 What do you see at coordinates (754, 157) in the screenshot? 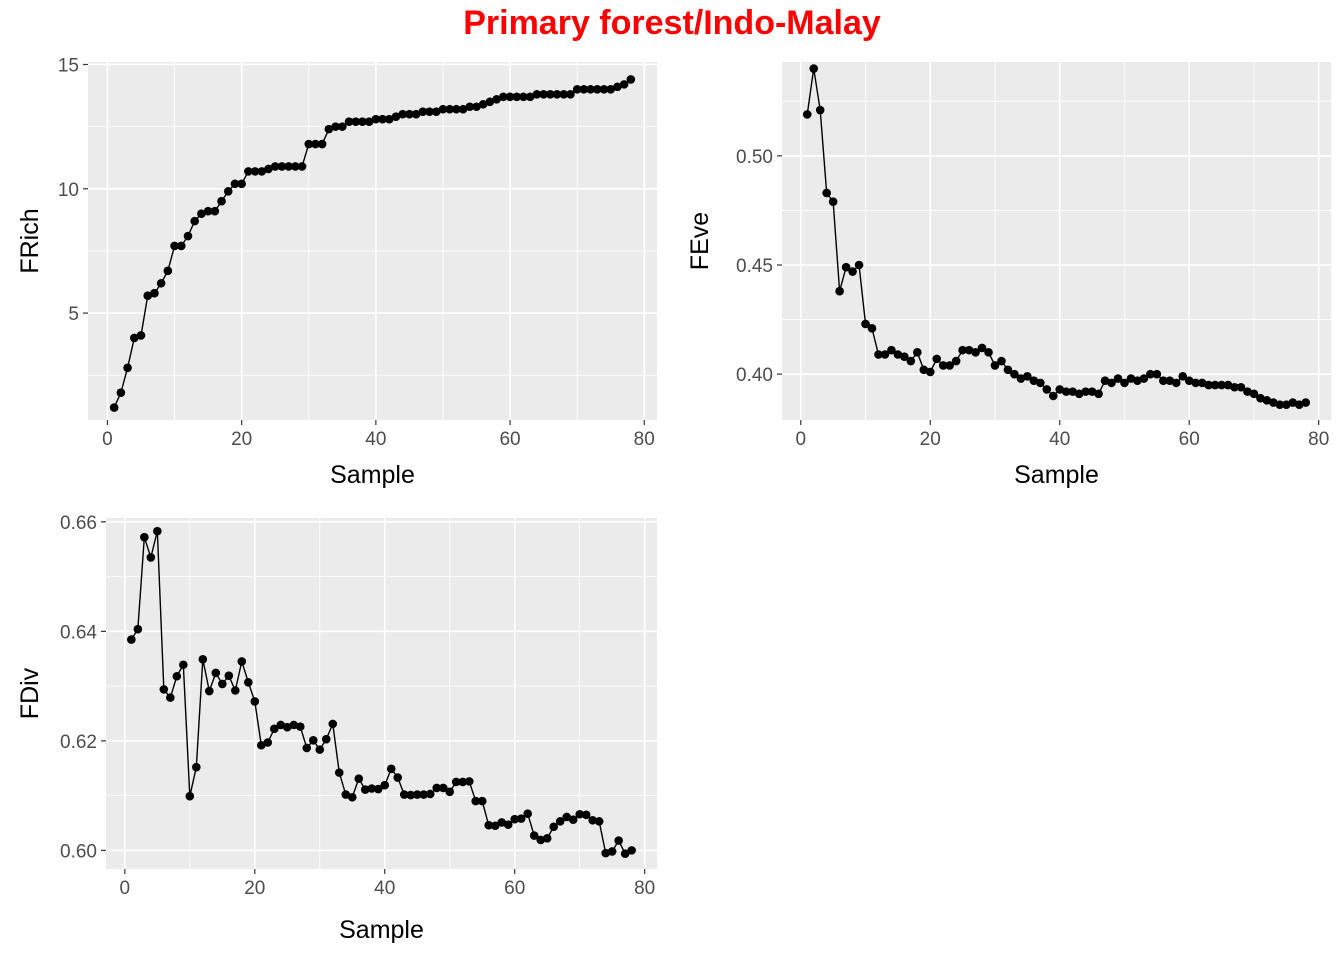
I see `y-tick-label: 0.50` at bounding box center [754, 157].